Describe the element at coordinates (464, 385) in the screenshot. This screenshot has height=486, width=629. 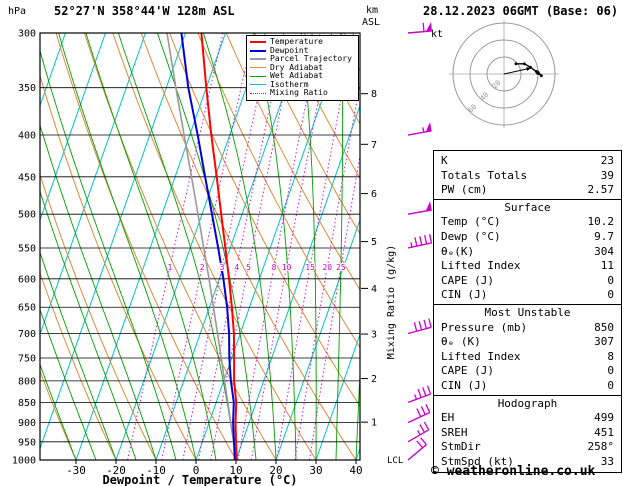
I see `stat-label: CIN (J)` at that location.